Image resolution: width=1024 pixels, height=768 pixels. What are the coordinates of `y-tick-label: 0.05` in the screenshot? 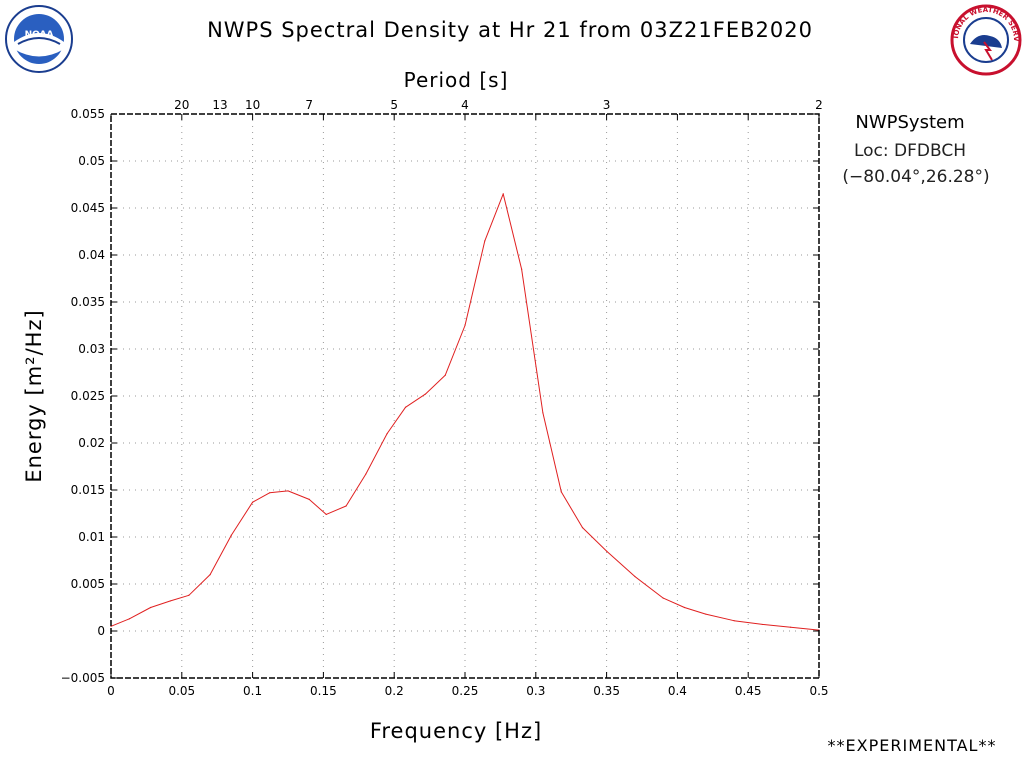 It's located at (91, 161).